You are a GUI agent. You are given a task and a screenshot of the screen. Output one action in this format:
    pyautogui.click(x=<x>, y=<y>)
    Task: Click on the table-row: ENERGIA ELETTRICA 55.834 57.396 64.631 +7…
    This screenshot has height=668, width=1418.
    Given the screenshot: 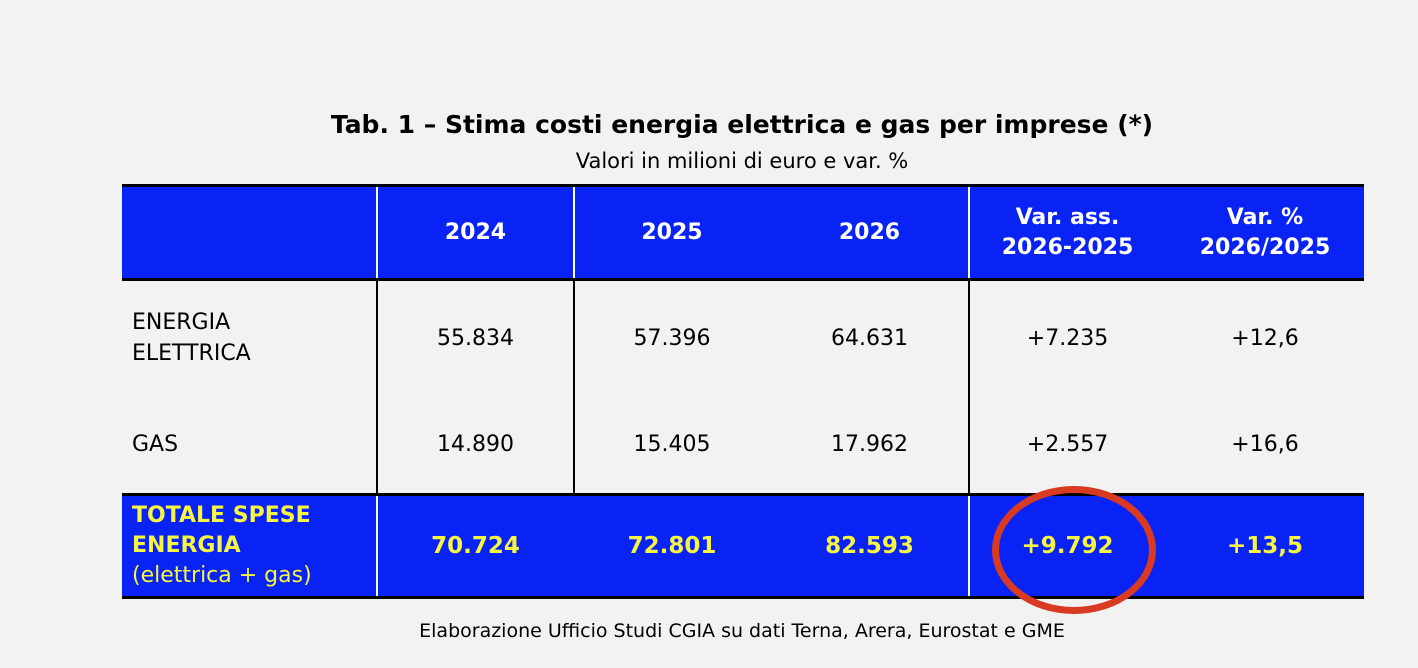 What is the action you would take?
    pyautogui.click(x=743, y=338)
    